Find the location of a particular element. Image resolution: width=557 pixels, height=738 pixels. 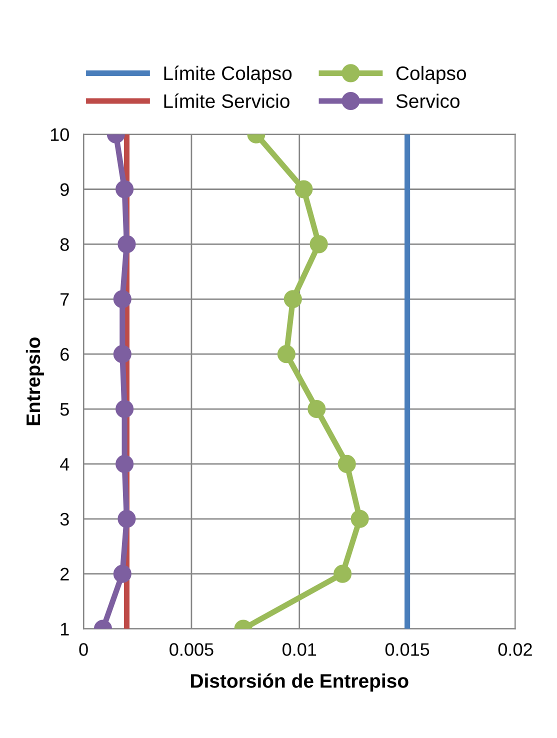

x-tick-label: 0.015 is located at coordinates (407, 649).